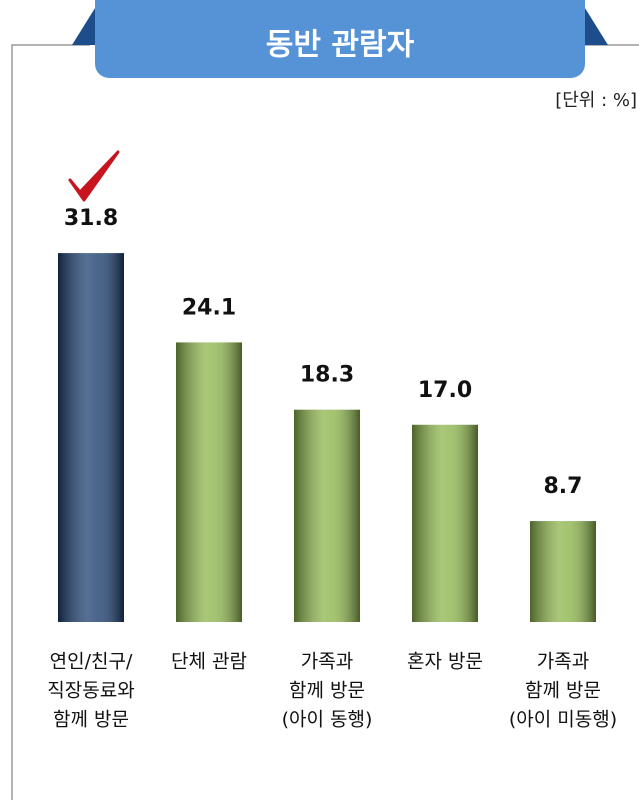  Describe the element at coordinates (94, 176) in the screenshot. I see `check-mark` at that location.